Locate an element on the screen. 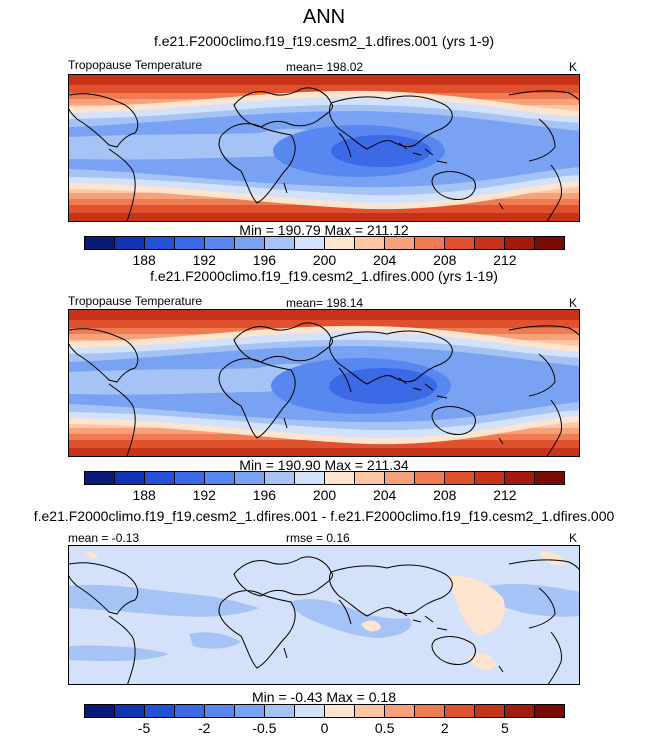 The width and height of the screenshot is (648, 741). panel3-stats: Min = -0.43 Max = 0.18 is located at coordinates (324, 697).